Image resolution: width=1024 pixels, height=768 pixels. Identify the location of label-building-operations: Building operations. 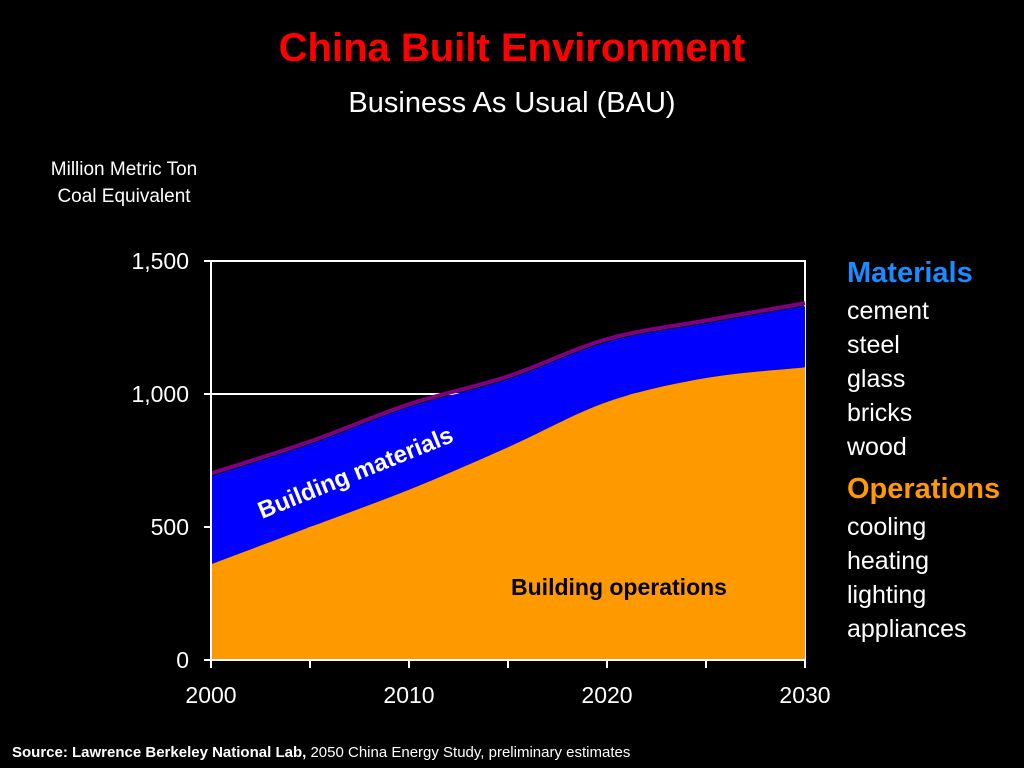
(619, 587).